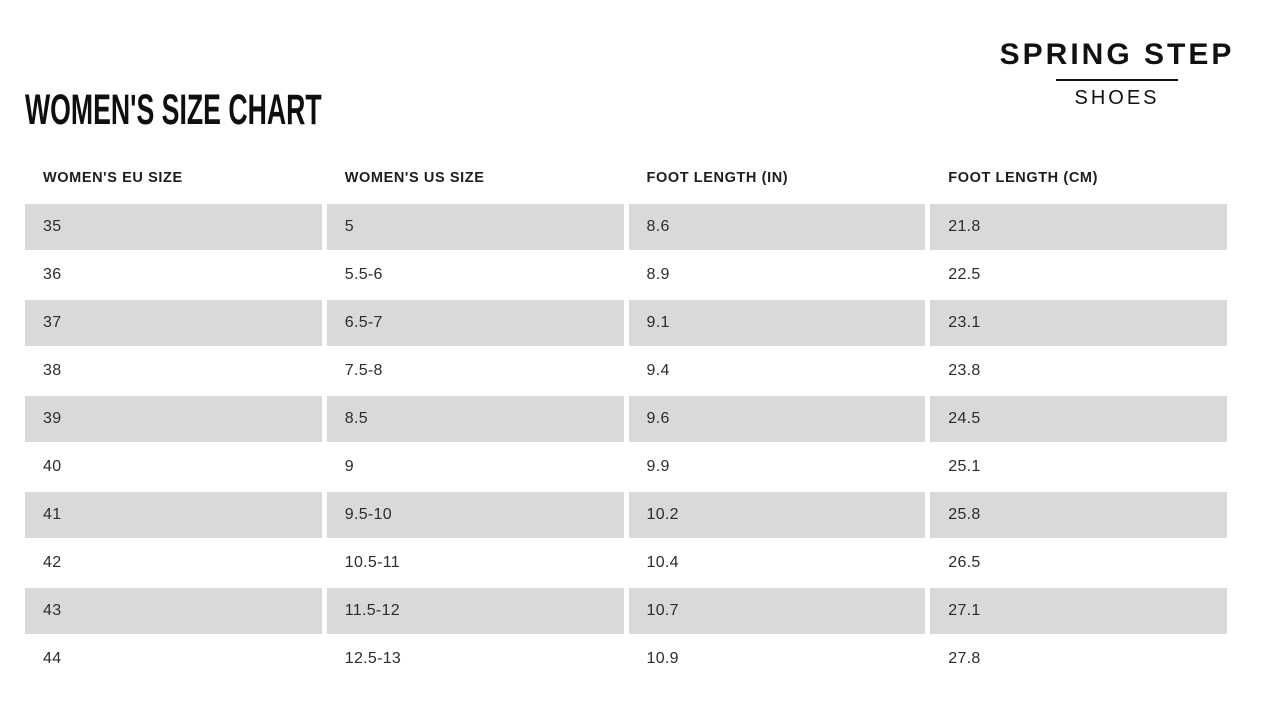 The width and height of the screenshot is (1280, 720). I want to click on table-cell: 12.5-13, so click(373, 658).